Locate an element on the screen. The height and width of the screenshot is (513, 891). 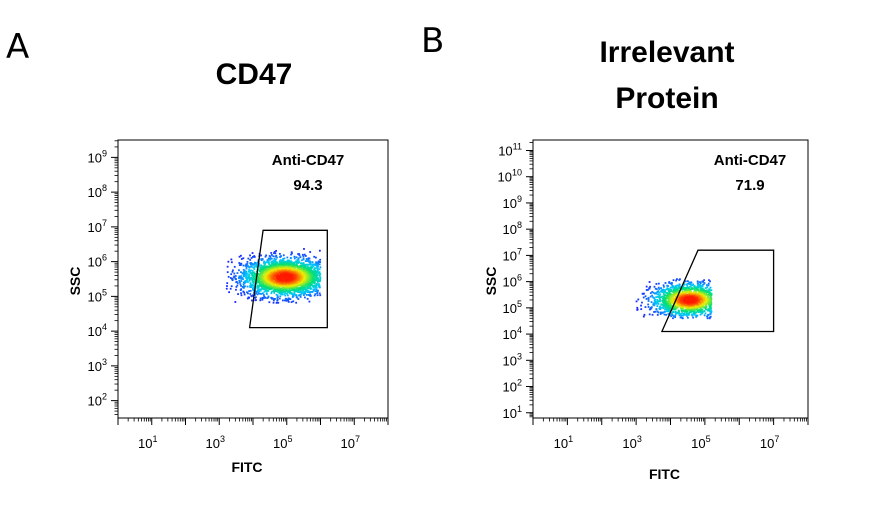
y-tick-label: 10⁷ is located at coordinates (97, 226).